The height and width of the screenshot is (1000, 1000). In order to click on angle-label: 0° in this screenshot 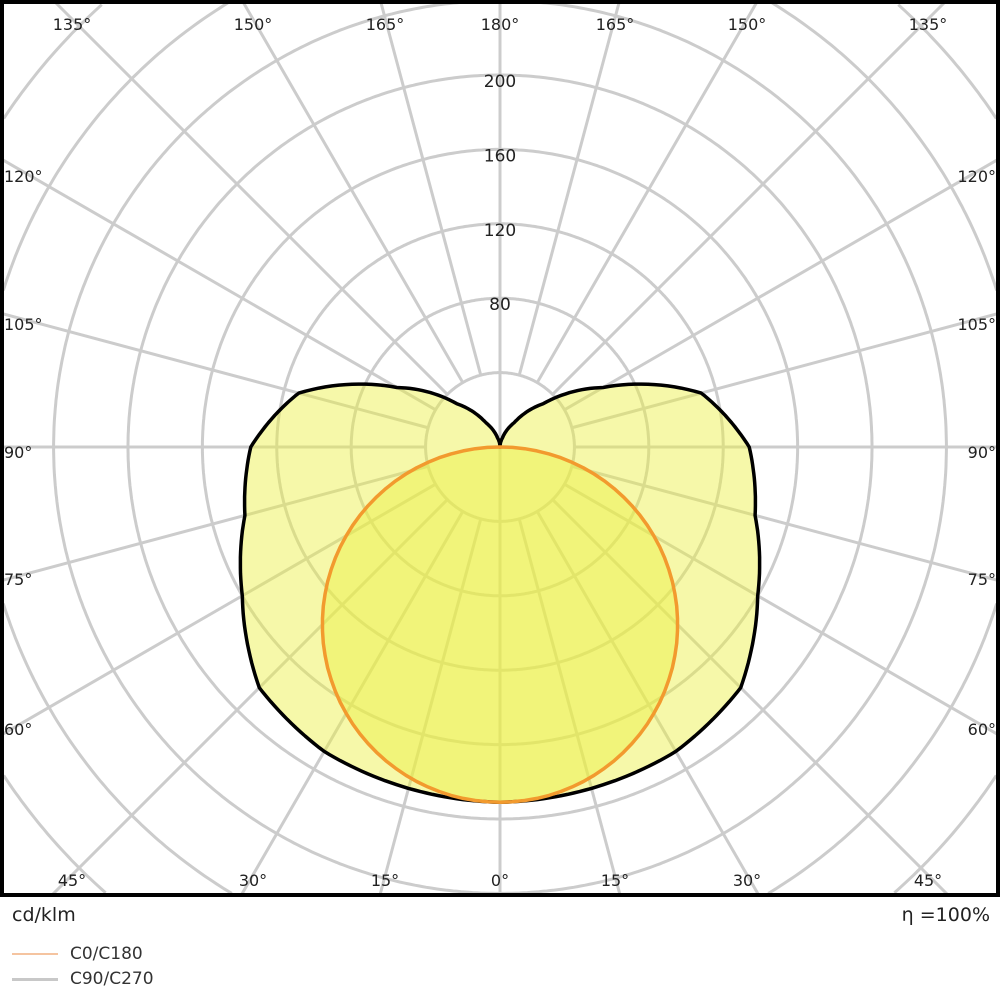, I will do `click(500, 880)`.